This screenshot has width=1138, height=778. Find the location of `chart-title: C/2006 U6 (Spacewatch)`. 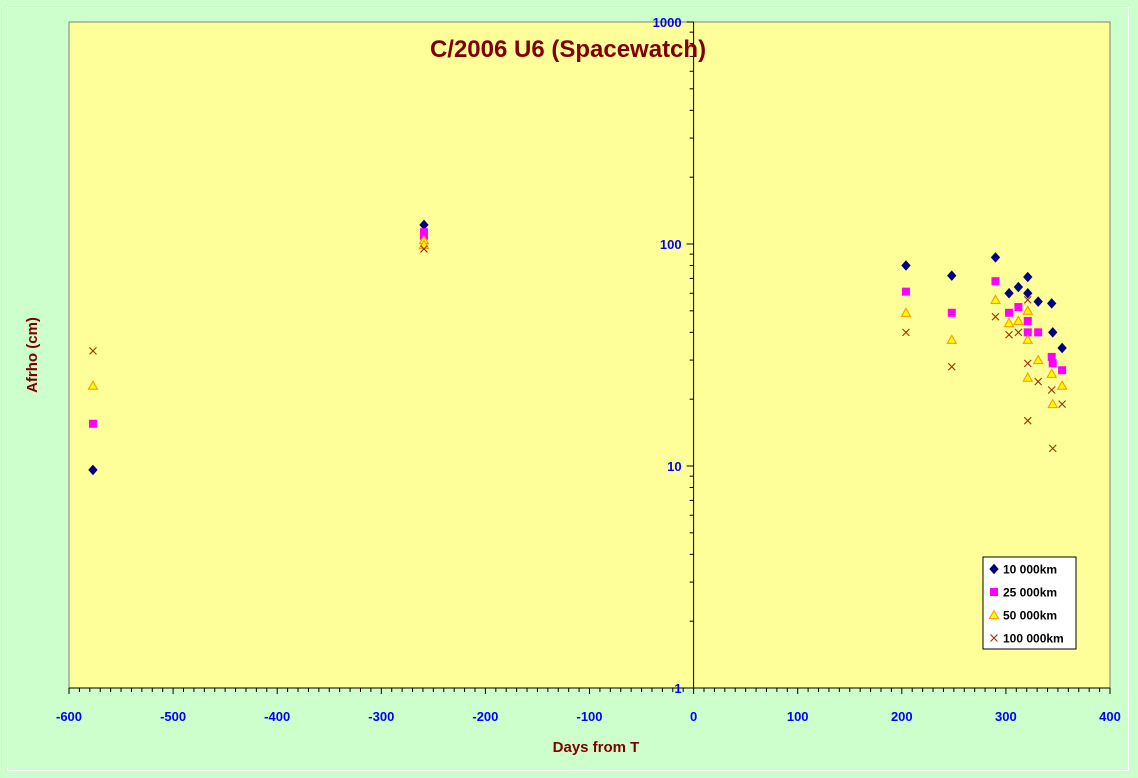

chart-title: C/2006 U6 (Spacewatch) is located at coordinates (568, 49).